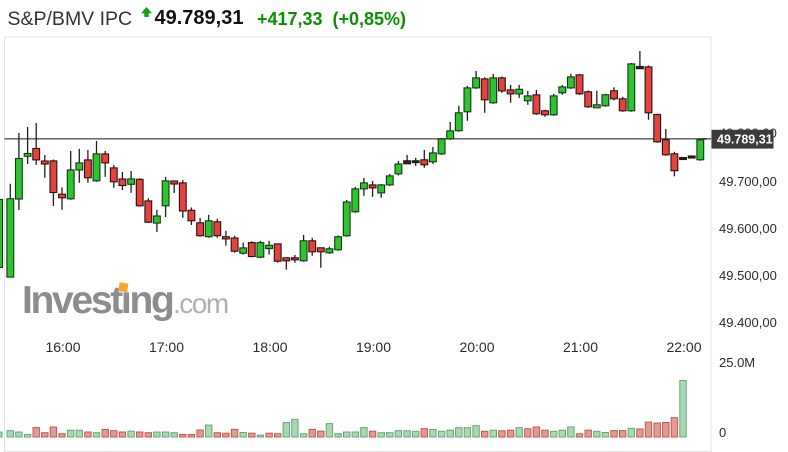 The image size is (788, 452). What do you see at coordinates (62, 347) in the screenshot?
I see `svg-text: 16:00` at bounding box center [62, 347].